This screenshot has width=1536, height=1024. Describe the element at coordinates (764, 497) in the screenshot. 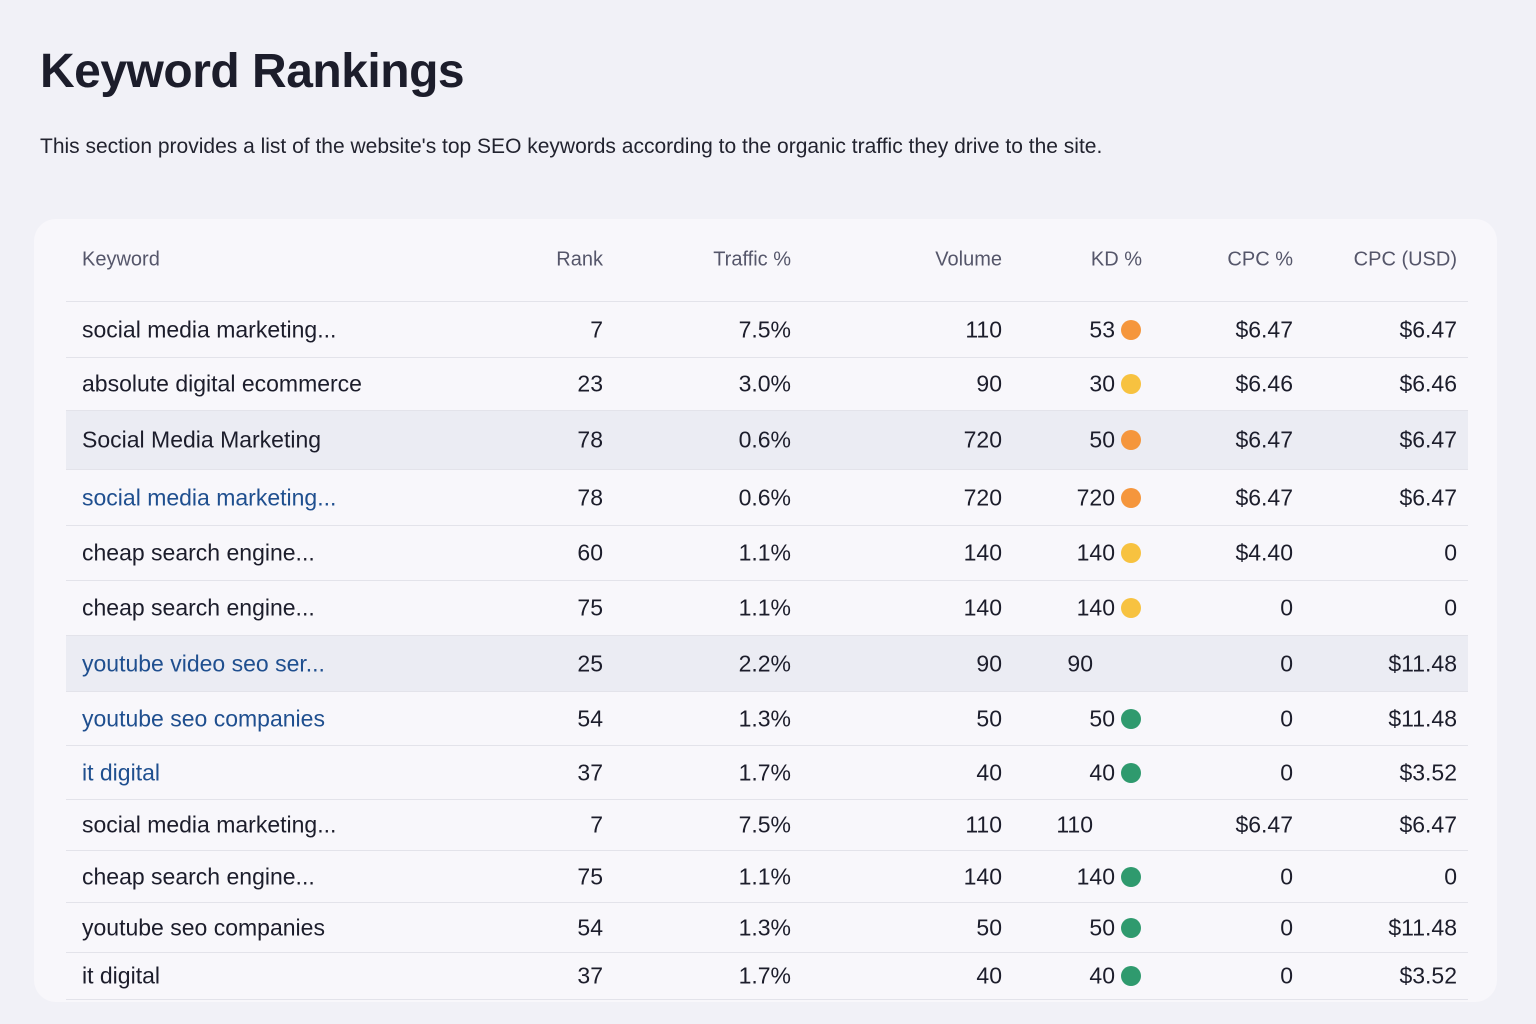

I see `cell-value: 0.6%` at that location.